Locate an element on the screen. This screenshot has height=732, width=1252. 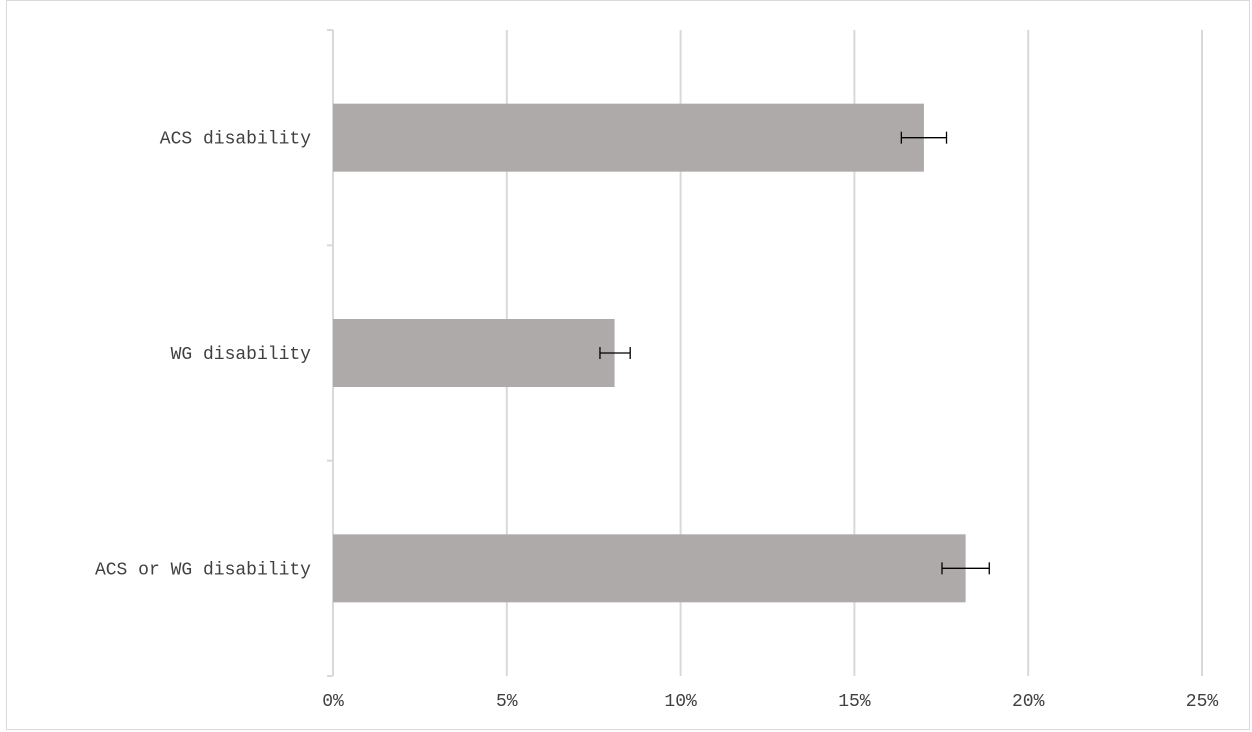
category-label: ACS or WG disability is located at coordinates (203, 570).